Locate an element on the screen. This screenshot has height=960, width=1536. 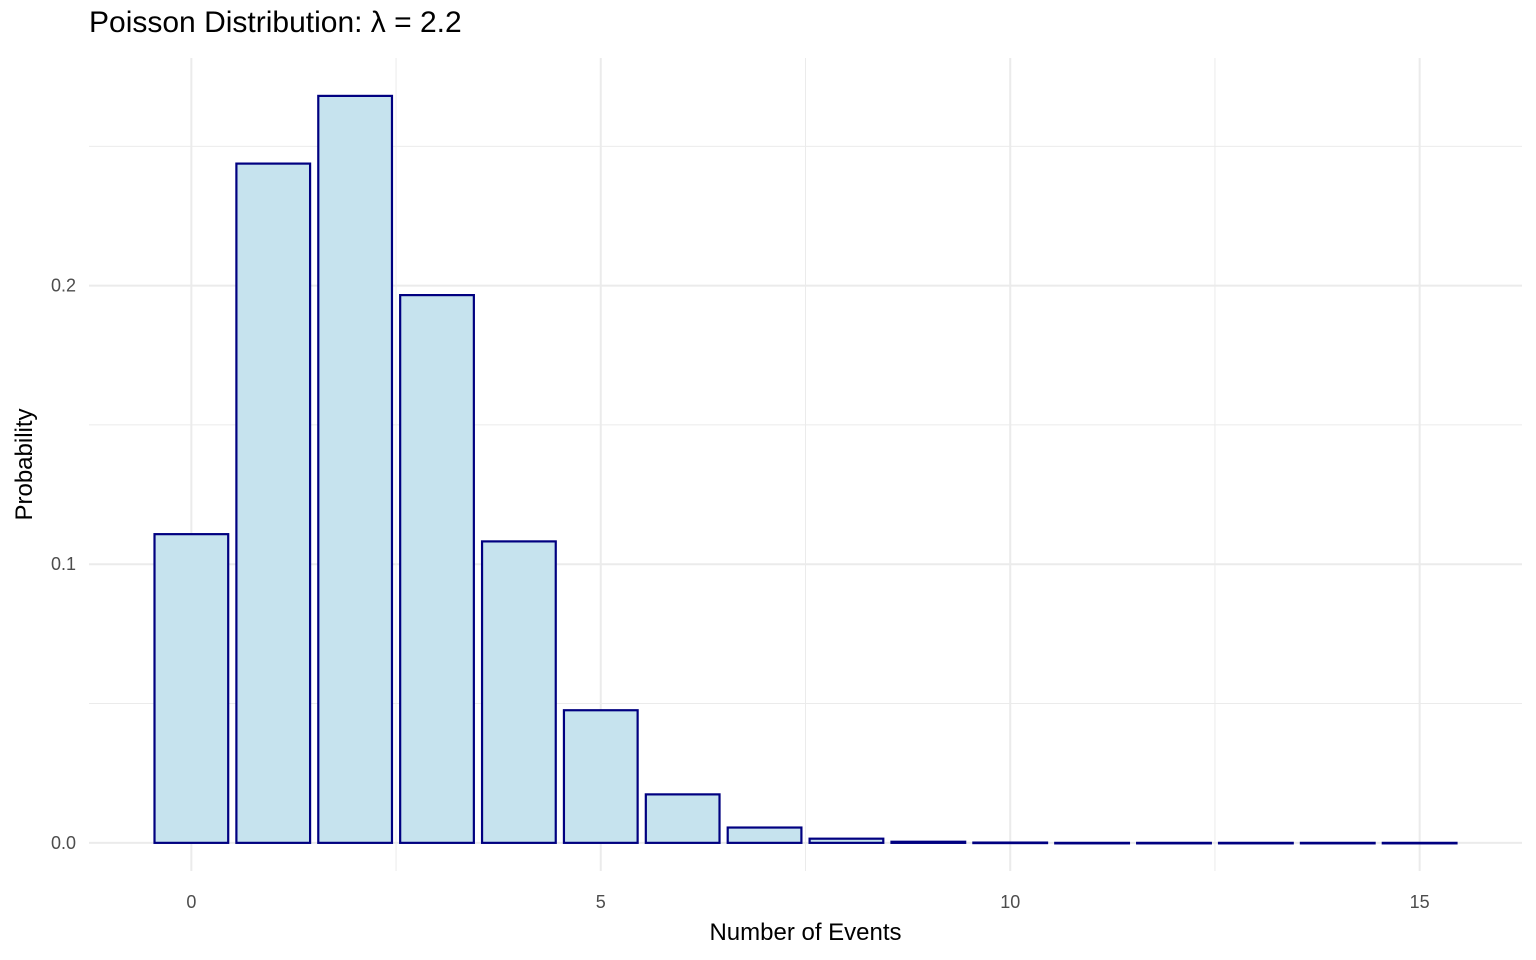
x-tick-label: 0 is located at coordinates (191, 902).